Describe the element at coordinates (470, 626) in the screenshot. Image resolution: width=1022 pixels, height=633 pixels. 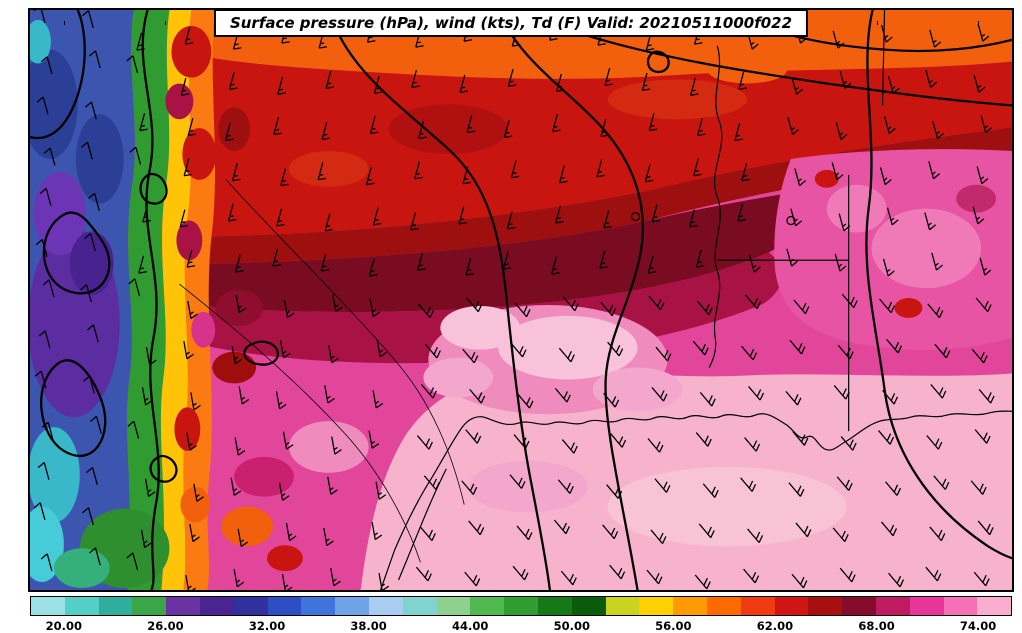
I see `colorbar-tick-label: 44.00` at that location.